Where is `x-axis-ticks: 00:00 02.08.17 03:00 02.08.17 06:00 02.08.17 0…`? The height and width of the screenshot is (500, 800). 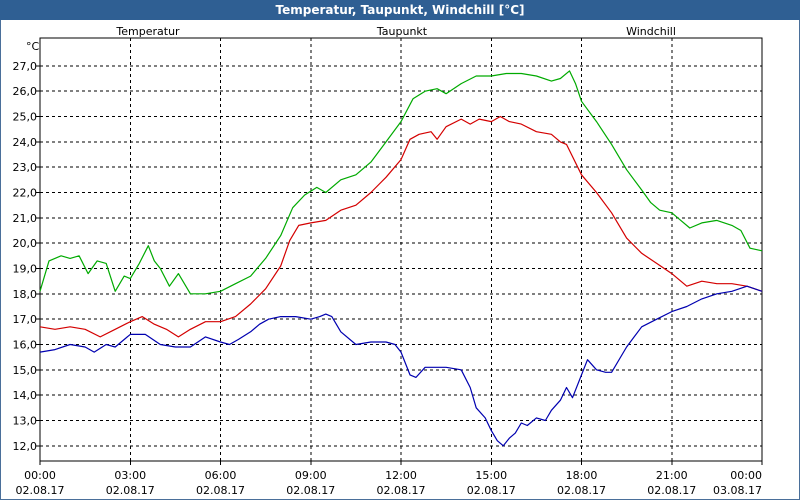 x-axis-ticks: 00:00 02.08.17 03:00 02.08.17 06:00 02.08.17 0… is located at coordinates (389, 479).